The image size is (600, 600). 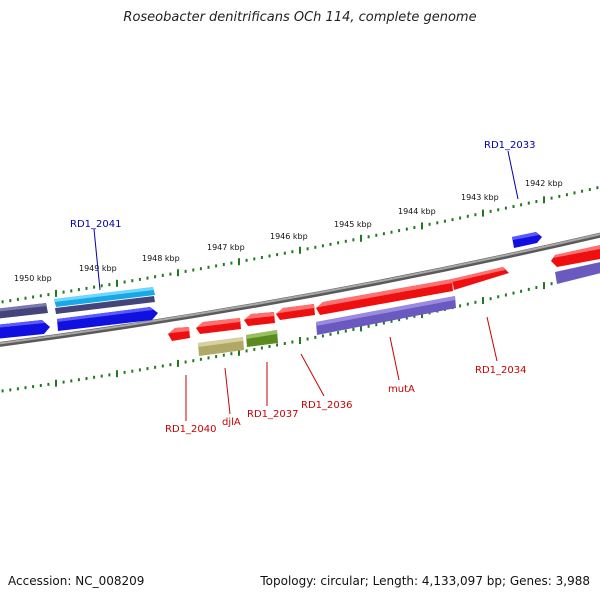 I want to click on gene-label-rd1-2040: RD1_2040, so click(x=190, y=429).